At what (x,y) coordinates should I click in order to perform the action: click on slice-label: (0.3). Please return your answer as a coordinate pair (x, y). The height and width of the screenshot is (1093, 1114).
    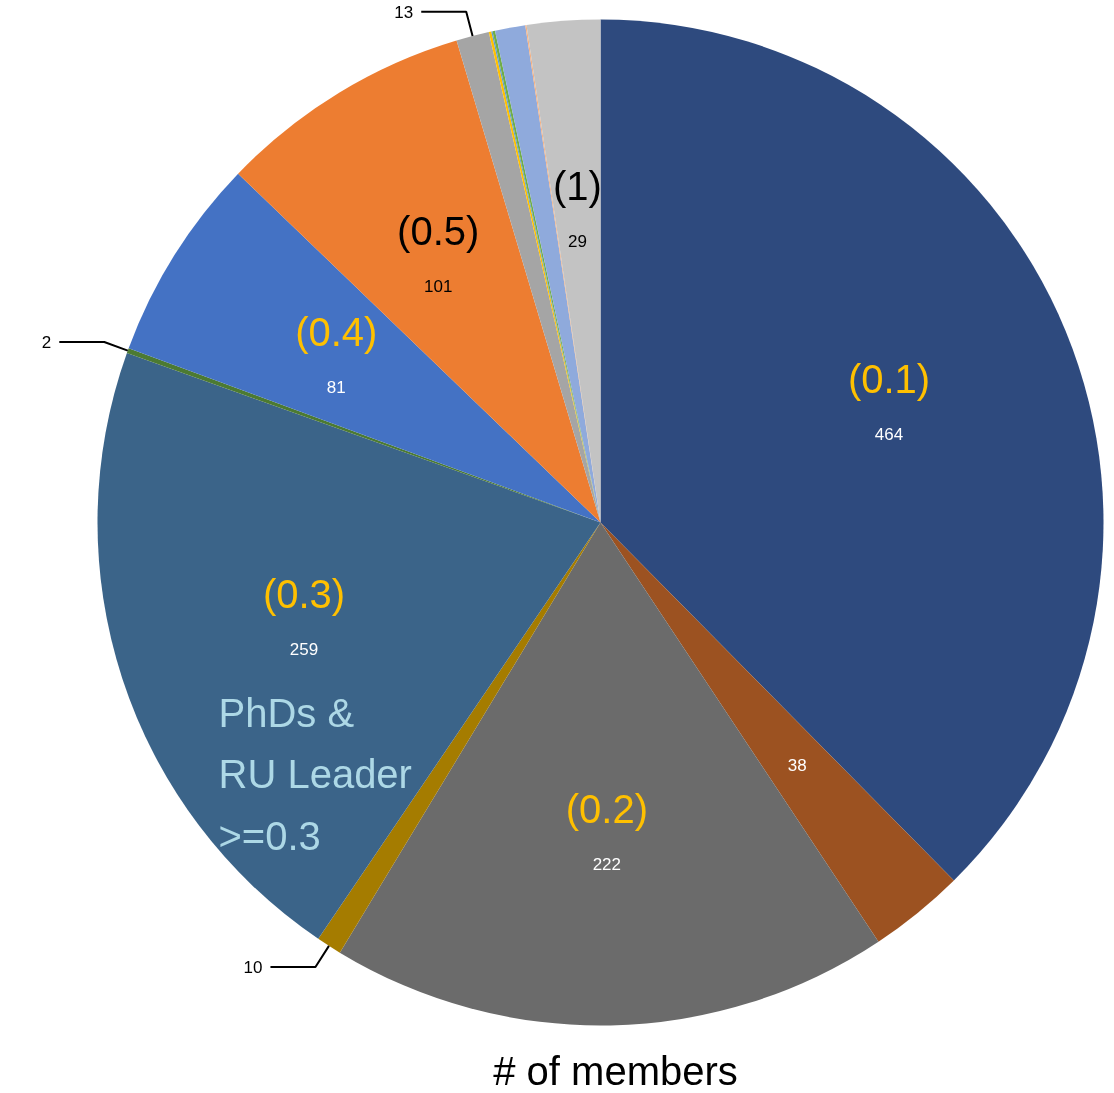
    Looking at the image, I should click on (304, 594).